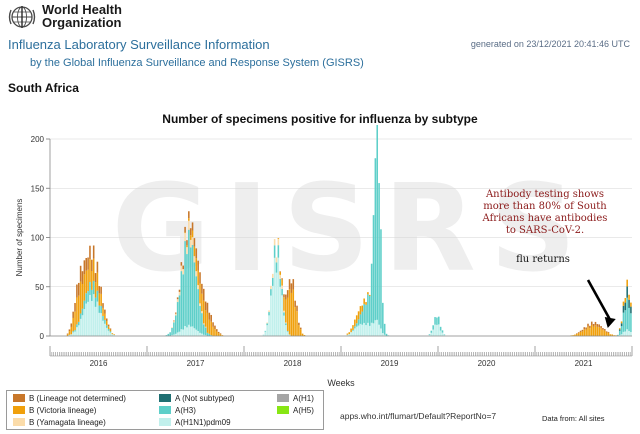 The image size is (640, 434). Describe the element at coordinates (177, 410) in the screenshot. I see `legend-item: A(H3)` at that location.